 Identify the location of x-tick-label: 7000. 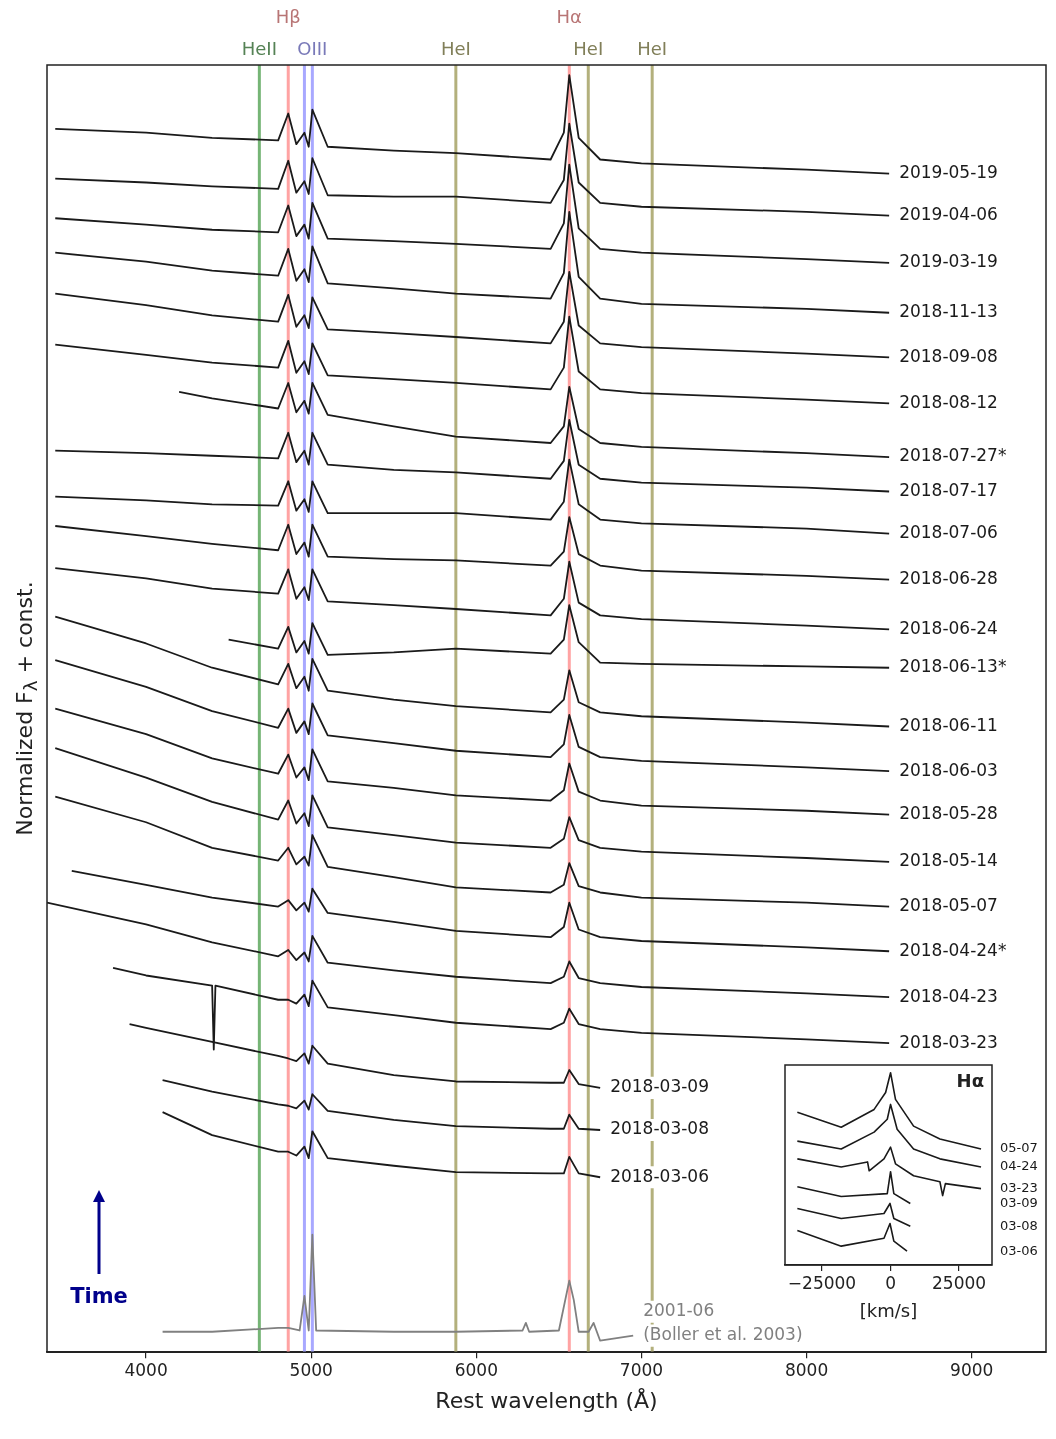
(641, 1369).